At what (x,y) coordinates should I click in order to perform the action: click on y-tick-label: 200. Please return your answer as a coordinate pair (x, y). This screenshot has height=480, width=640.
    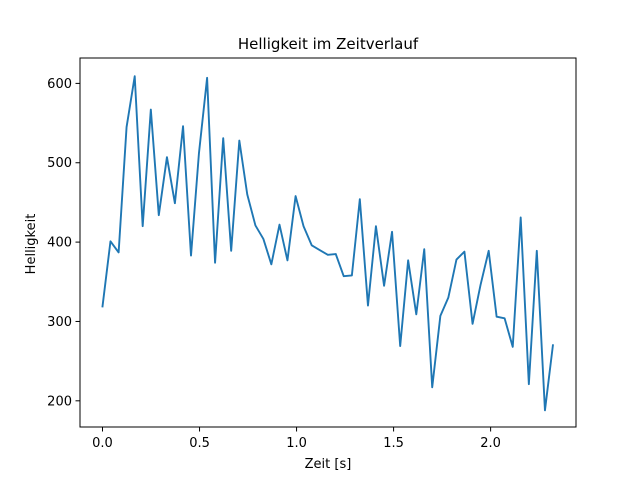
    Looking at the image, I should click on (59, 401).